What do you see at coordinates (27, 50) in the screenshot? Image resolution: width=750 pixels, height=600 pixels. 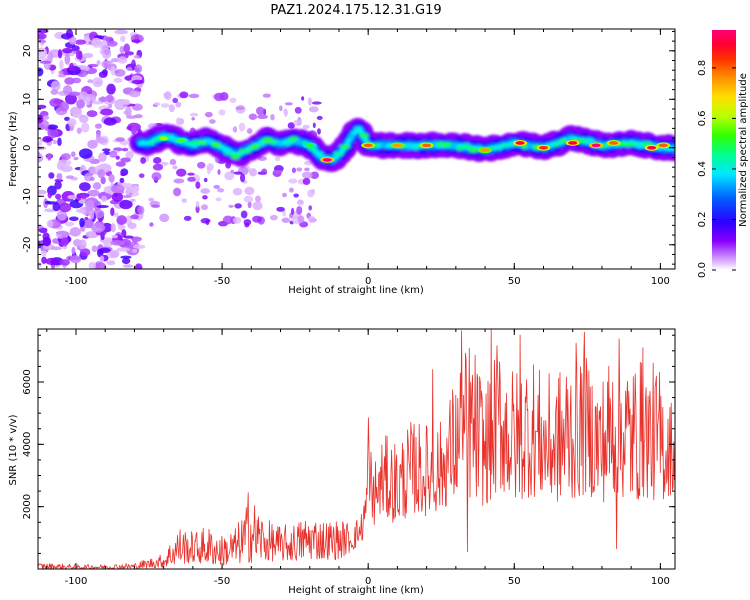 I see `y-tick-label: 20` at bounding box center [27, 50].